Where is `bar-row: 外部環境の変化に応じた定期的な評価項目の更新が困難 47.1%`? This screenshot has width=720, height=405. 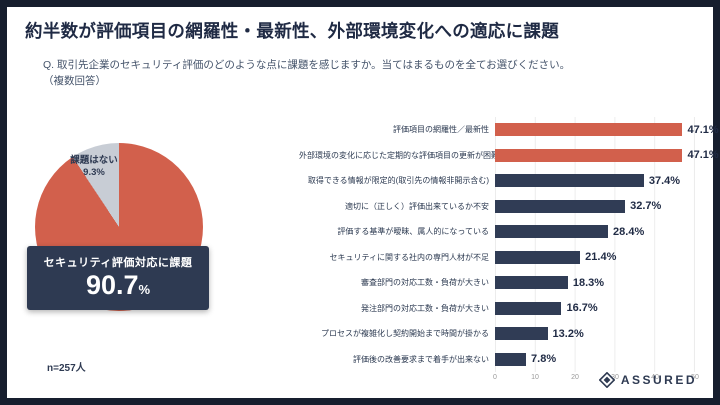 bar-row: 外部環境の変化に応じた定期的な評価項目の更新が困難 47.1% is located at coordinates (509, 155).